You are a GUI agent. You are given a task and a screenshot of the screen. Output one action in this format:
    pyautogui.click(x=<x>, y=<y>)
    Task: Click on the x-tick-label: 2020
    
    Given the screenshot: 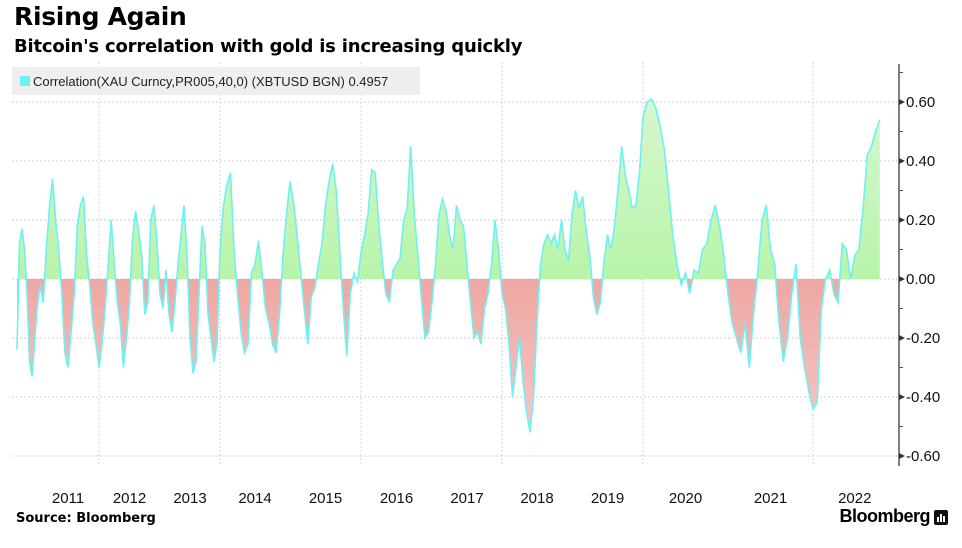 What is the action you would take?
    pyautogui.click(x=685, y=498)
    